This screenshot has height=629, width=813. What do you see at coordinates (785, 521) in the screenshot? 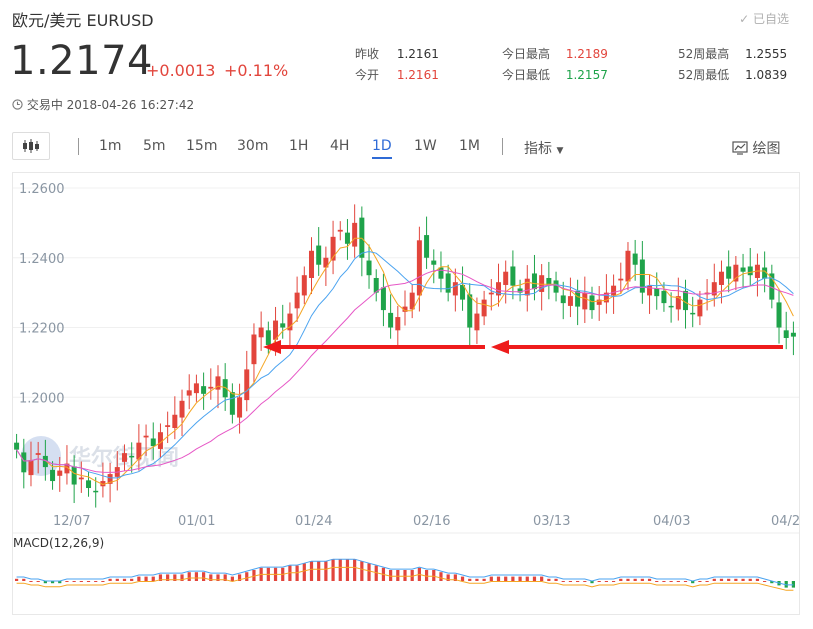
I see `x-tick-label: 04/26` at bounding box center [785, 521].